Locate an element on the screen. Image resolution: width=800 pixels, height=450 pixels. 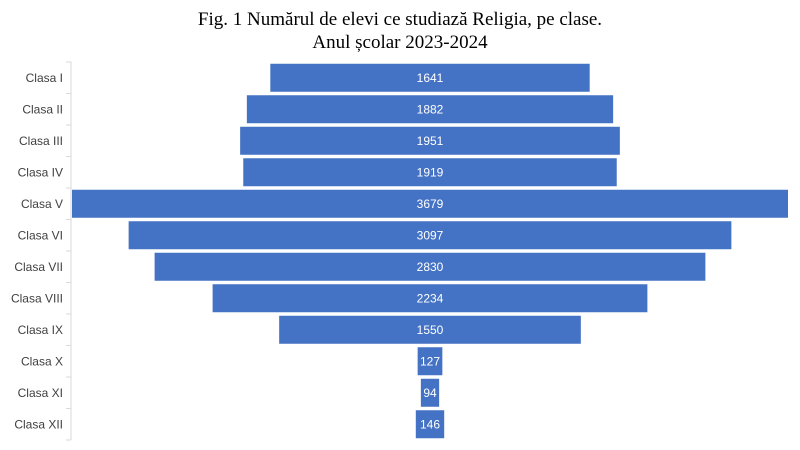
category-label: Clasa IX is located at coordinates (40, 330).